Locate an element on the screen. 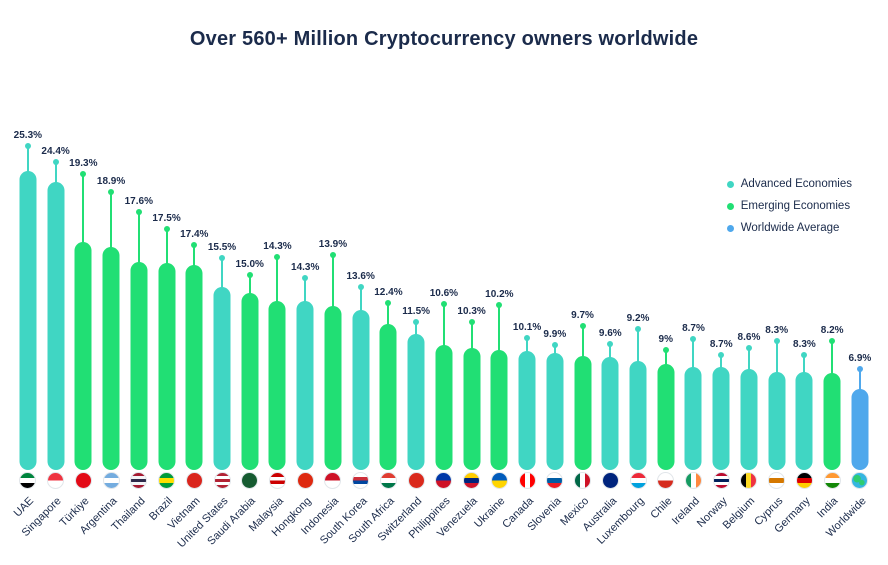  value-label-mexico: 9.7% is located at coordinates (582, 315).